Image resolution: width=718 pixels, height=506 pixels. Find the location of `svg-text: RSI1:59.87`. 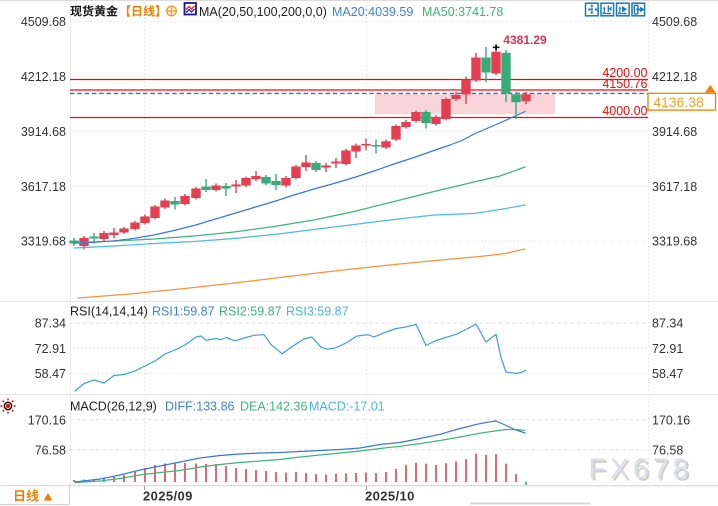

svg-text: RSI1:59.87 is located at coordinates (183, 312).